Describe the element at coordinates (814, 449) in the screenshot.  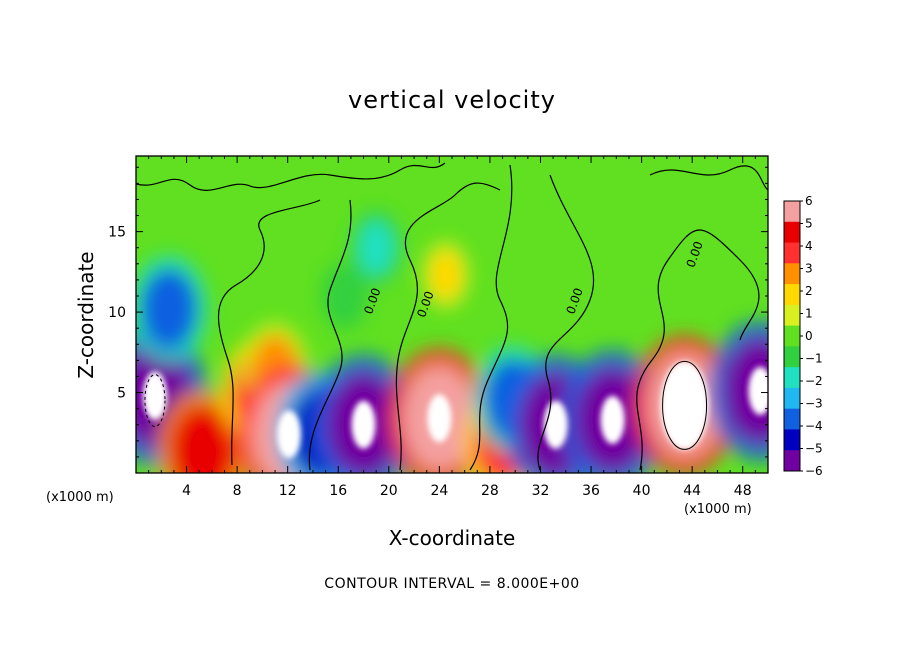
I see `colorbar-label-11: −5` at that location.